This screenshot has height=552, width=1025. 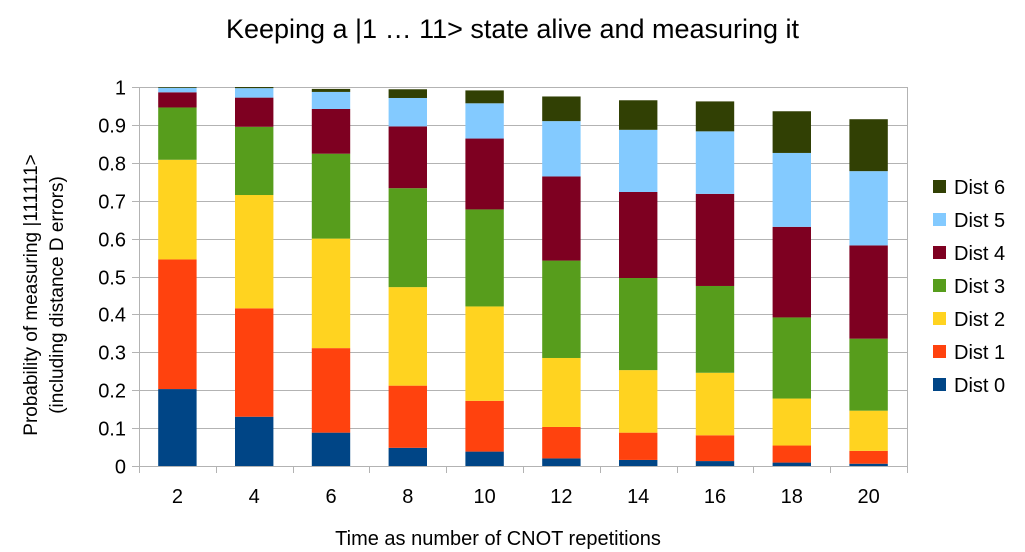 I want to click on legend-label: Dist 3, so click(x=979, y=287).